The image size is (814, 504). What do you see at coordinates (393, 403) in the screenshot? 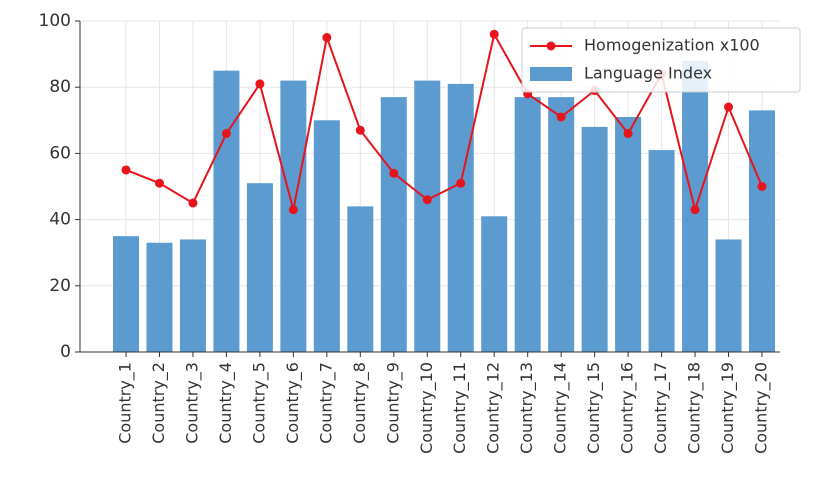
I see `x-tick-label: Country_9` at bounding box center [393, 403].